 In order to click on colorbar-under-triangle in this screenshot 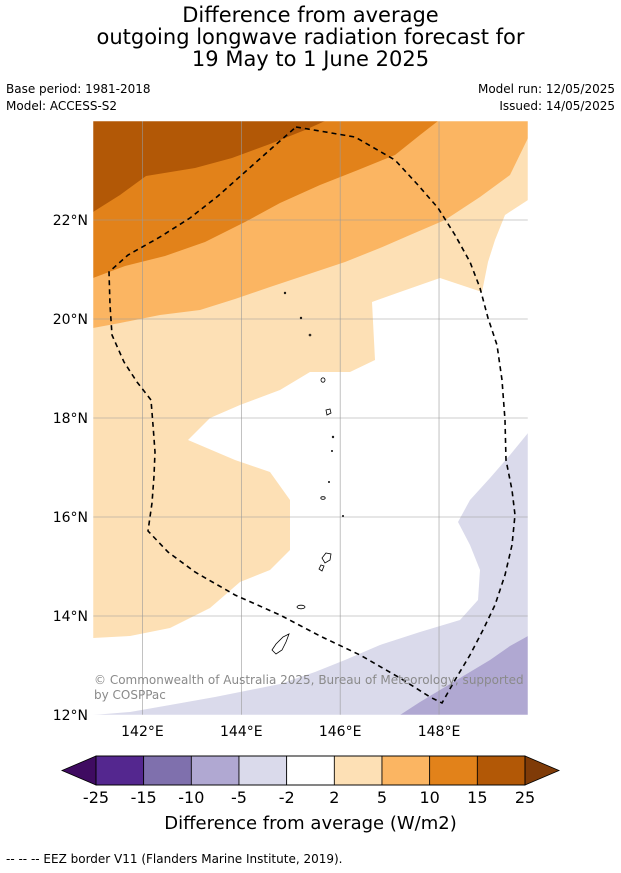, I will do `click(78, 770)`.